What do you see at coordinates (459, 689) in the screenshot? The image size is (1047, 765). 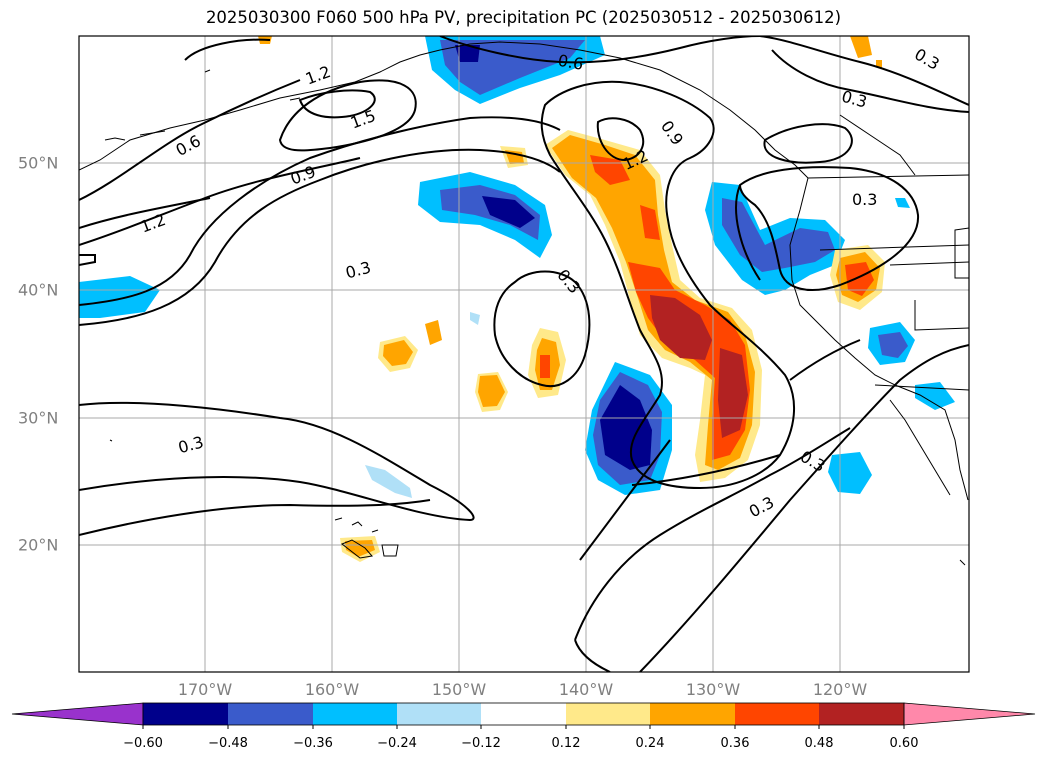 I see `lon-tick-label: 150°W` at bounding box center [459, 689].